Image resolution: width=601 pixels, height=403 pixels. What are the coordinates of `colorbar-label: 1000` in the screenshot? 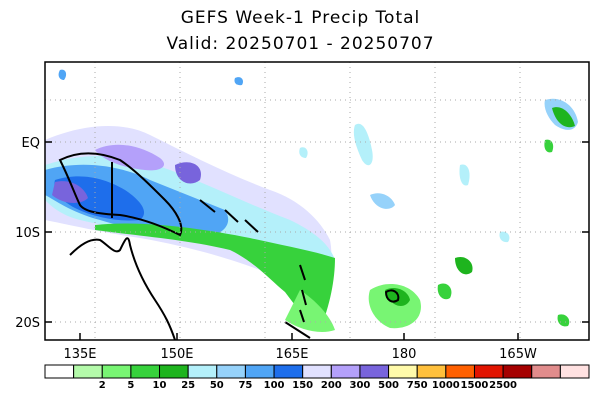 It's located at (445, 385).